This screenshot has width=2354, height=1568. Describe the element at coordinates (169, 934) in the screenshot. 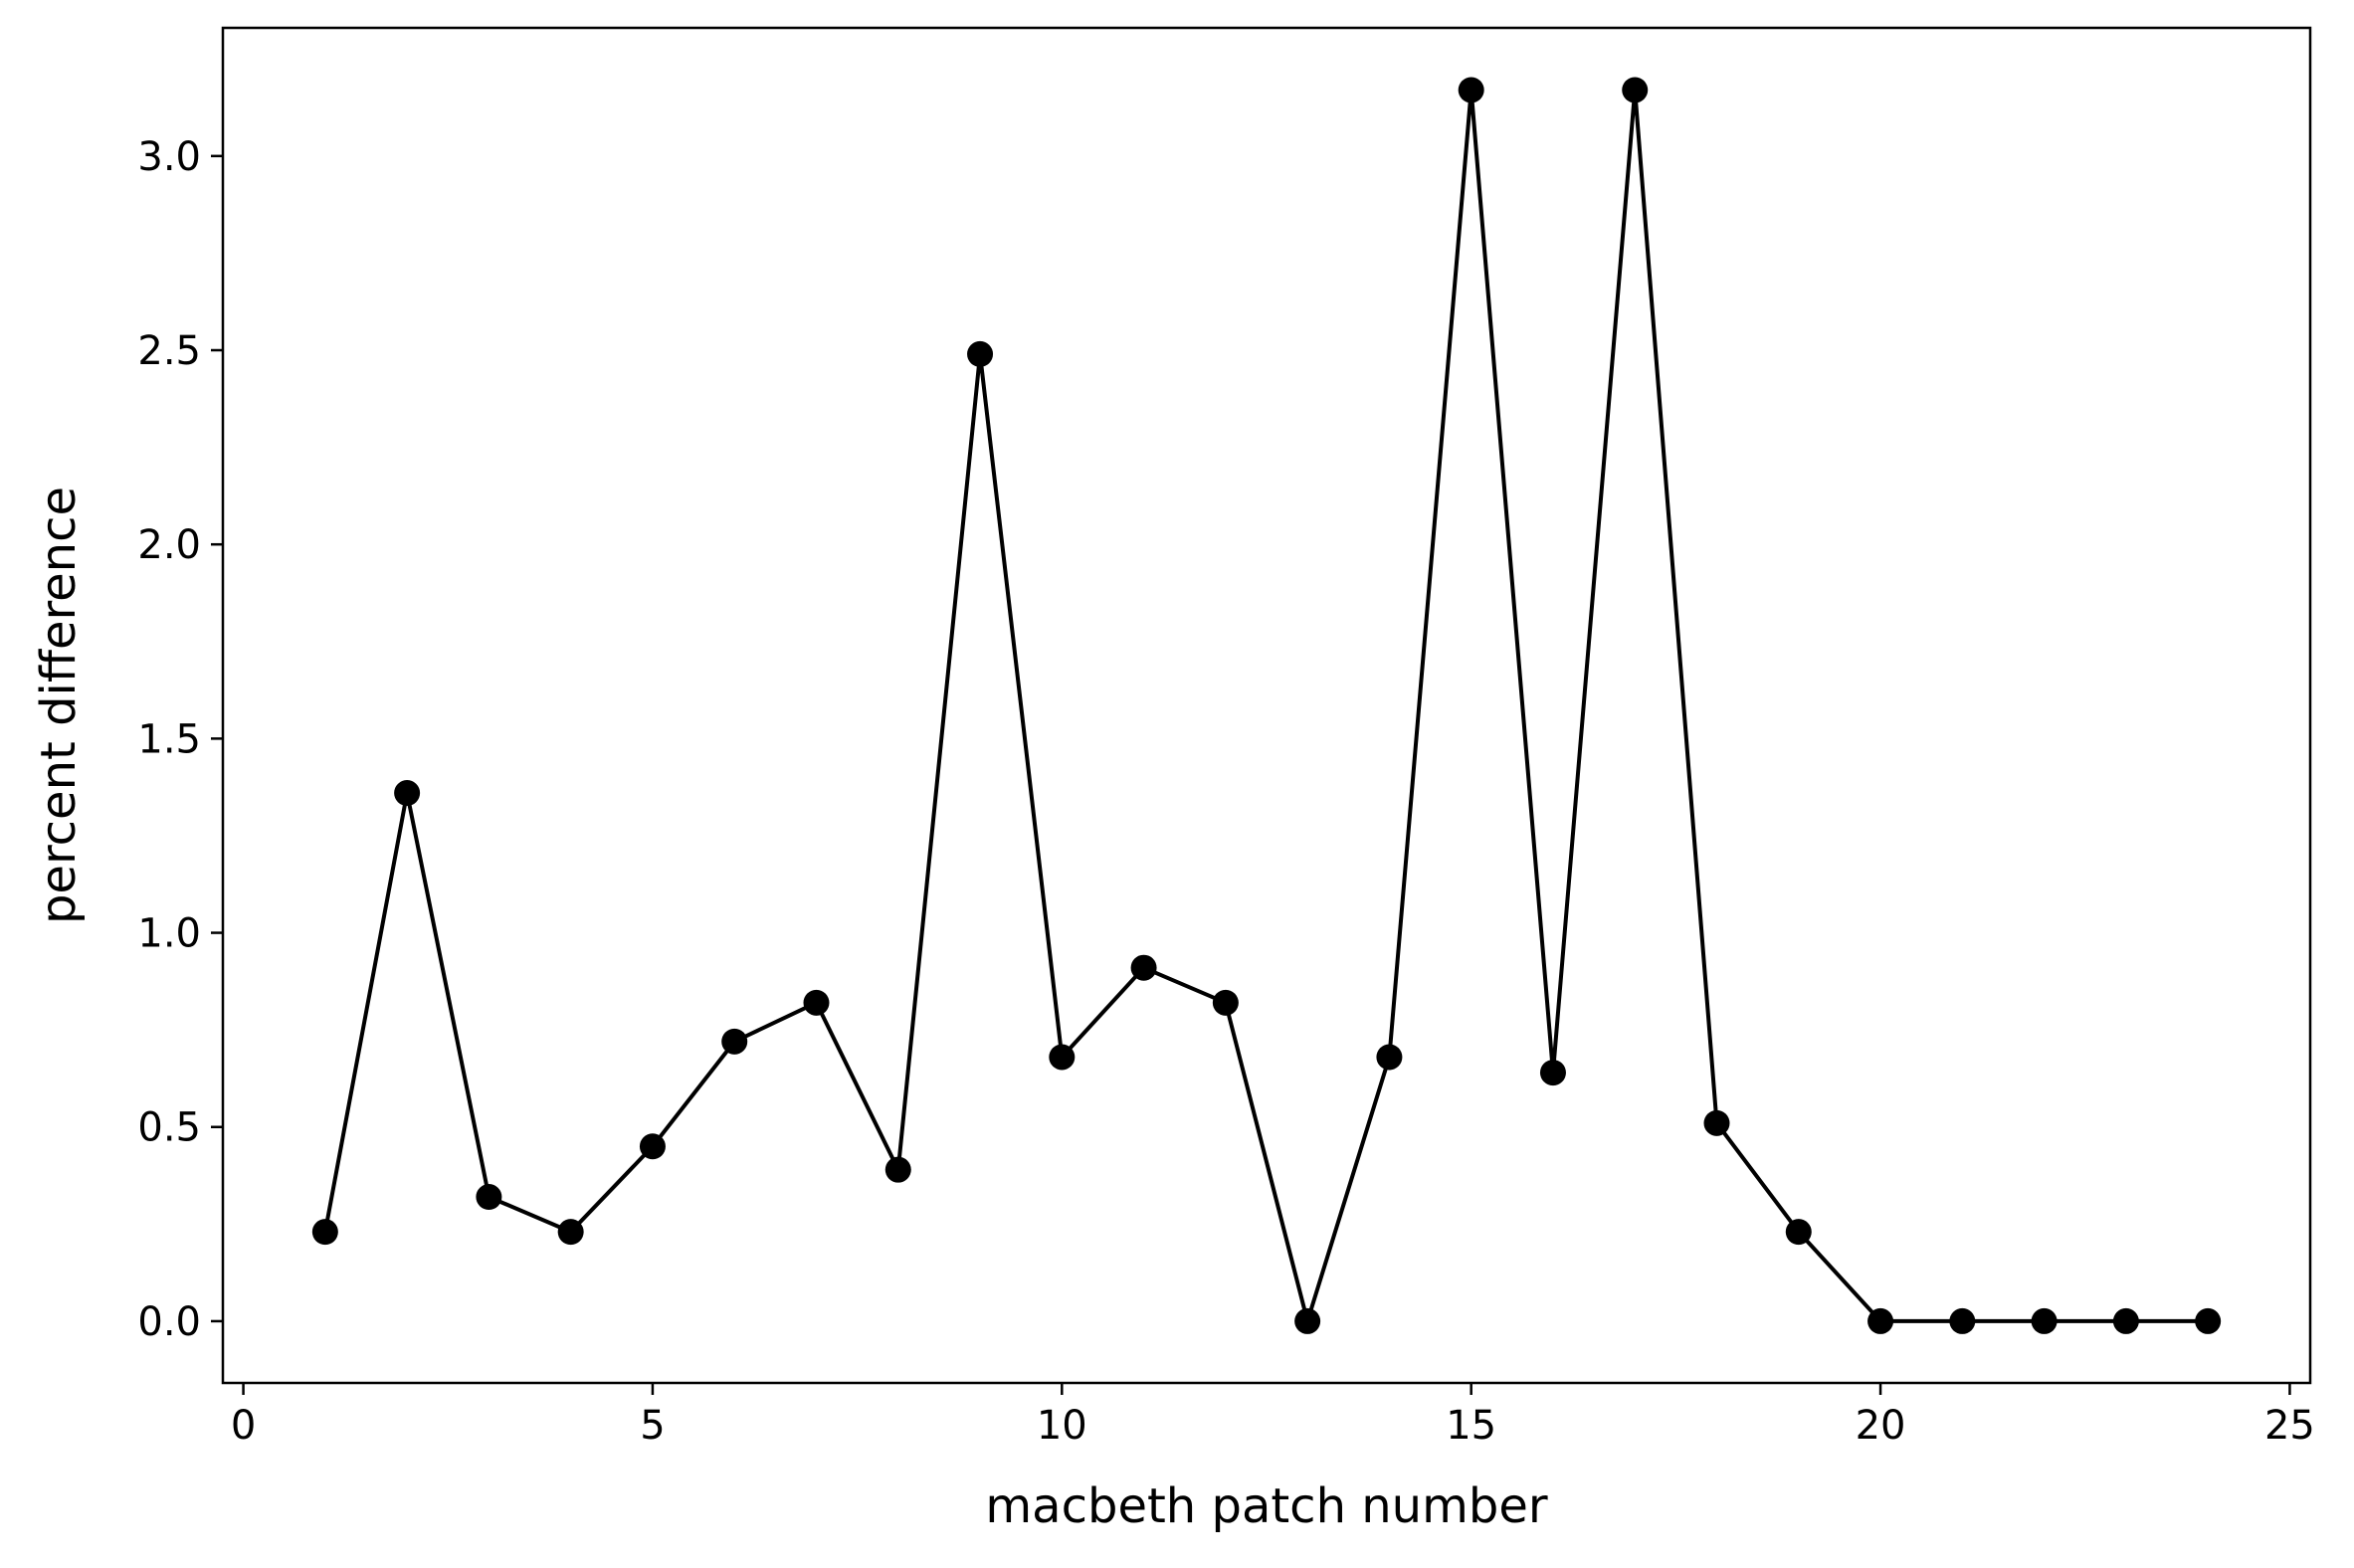

I see `y-tick-label: 1.0` at that location.